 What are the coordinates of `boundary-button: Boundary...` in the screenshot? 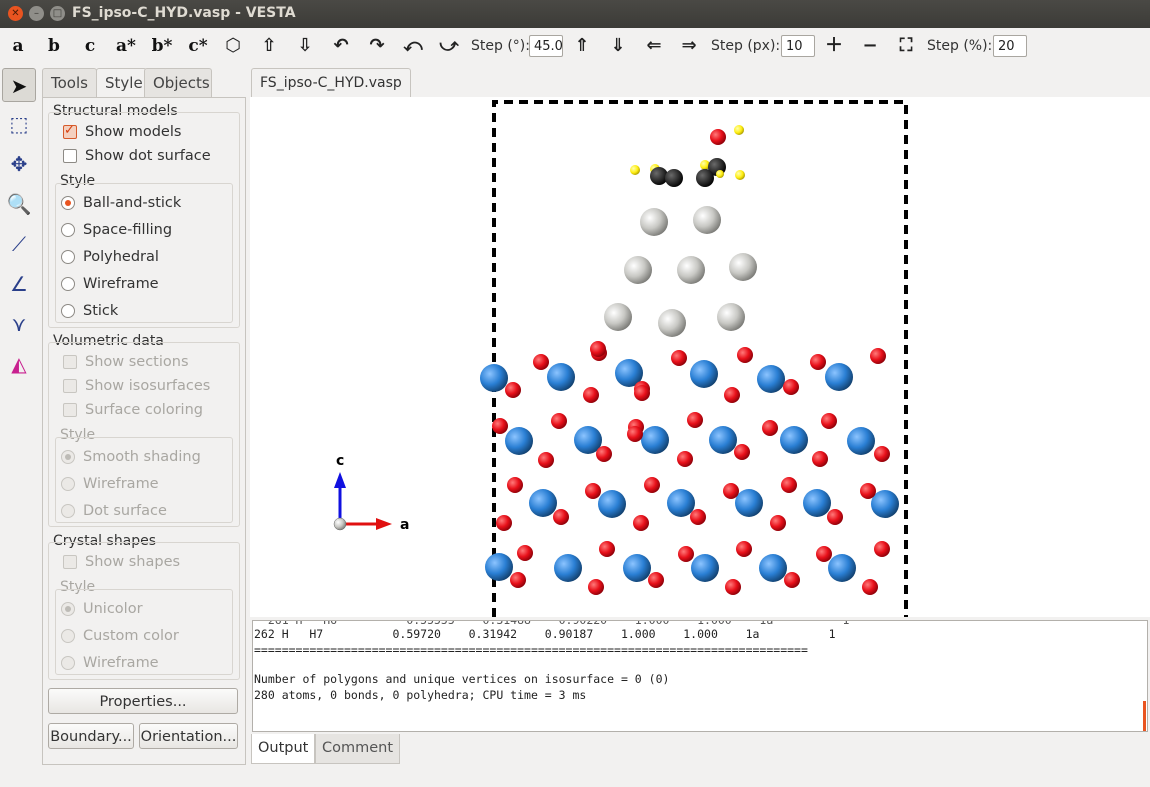 It's located at (91, 736).